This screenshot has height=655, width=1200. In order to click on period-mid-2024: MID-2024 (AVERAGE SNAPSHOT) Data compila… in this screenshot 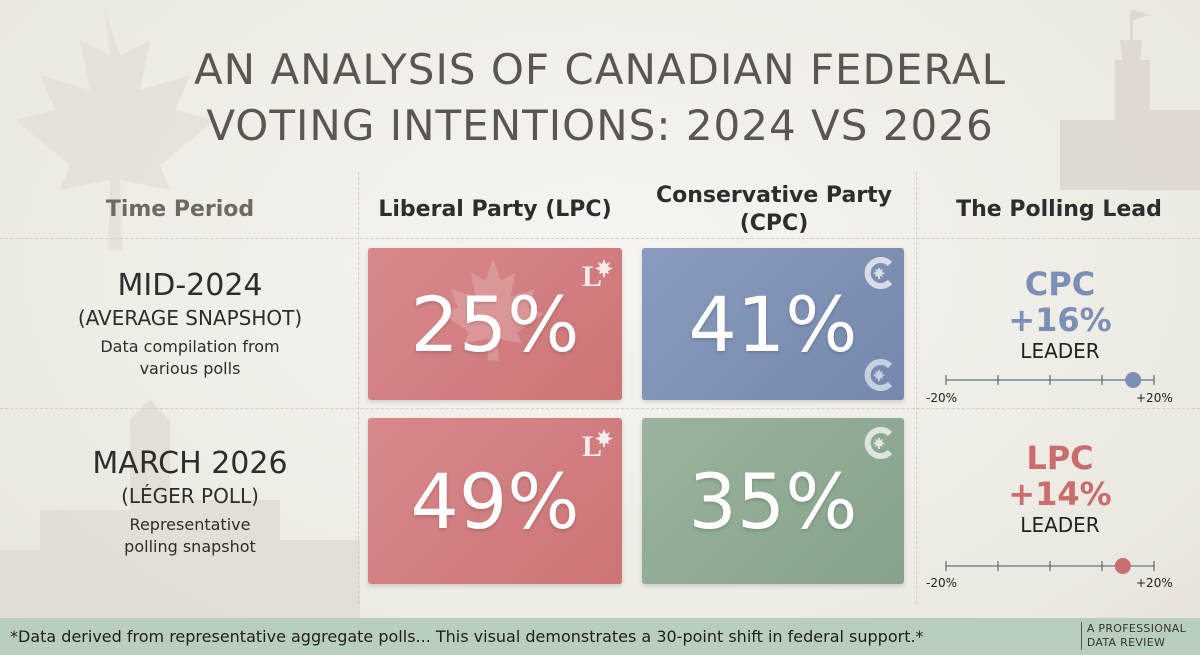, I will do `click(190, 324)`.